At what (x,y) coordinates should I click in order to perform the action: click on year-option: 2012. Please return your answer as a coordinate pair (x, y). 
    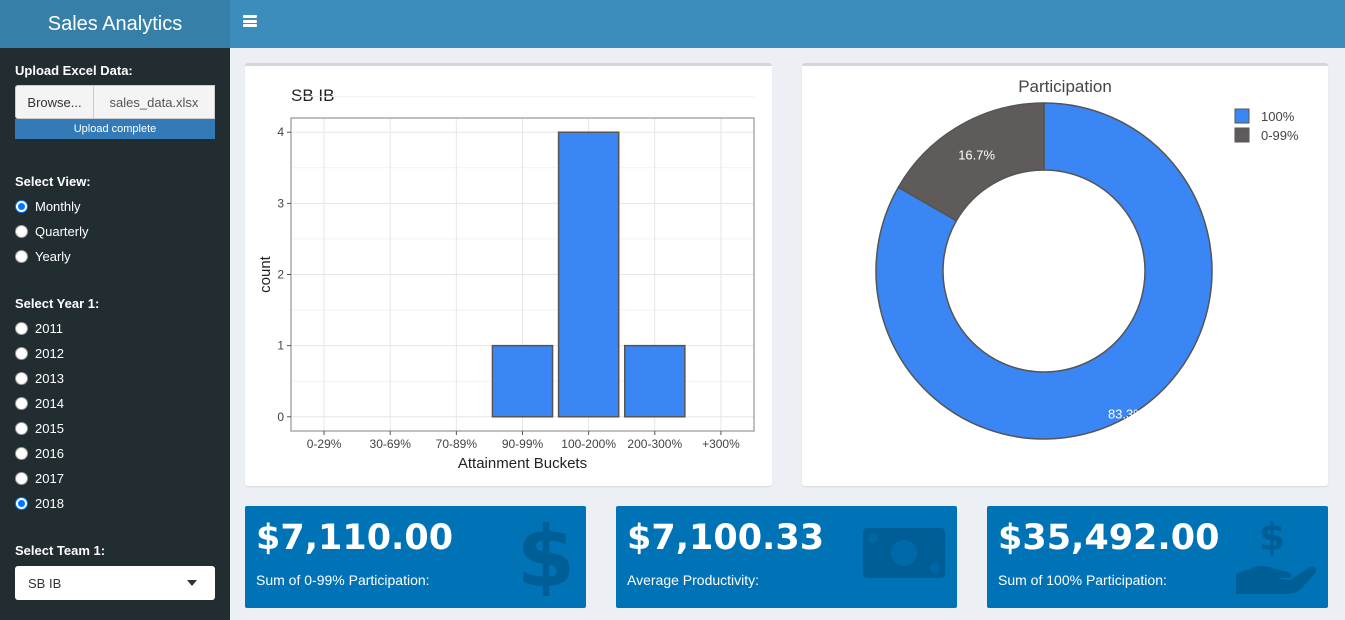
    Looking at the image, I should click on (39, 353).